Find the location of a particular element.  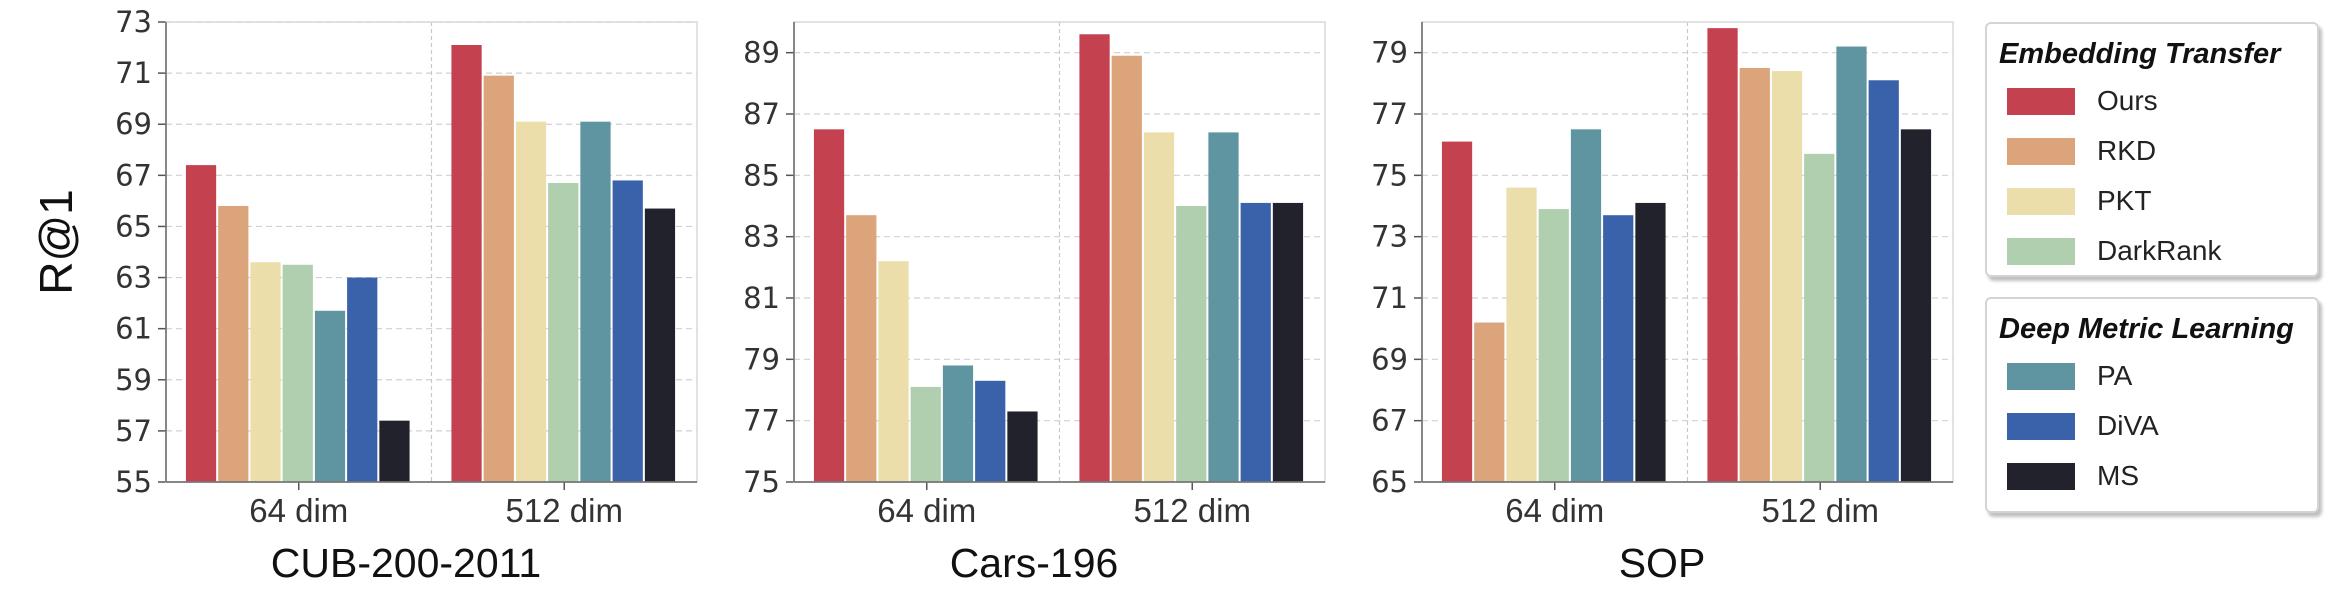

legend-label: PA is located at coordinates (2115, 375).